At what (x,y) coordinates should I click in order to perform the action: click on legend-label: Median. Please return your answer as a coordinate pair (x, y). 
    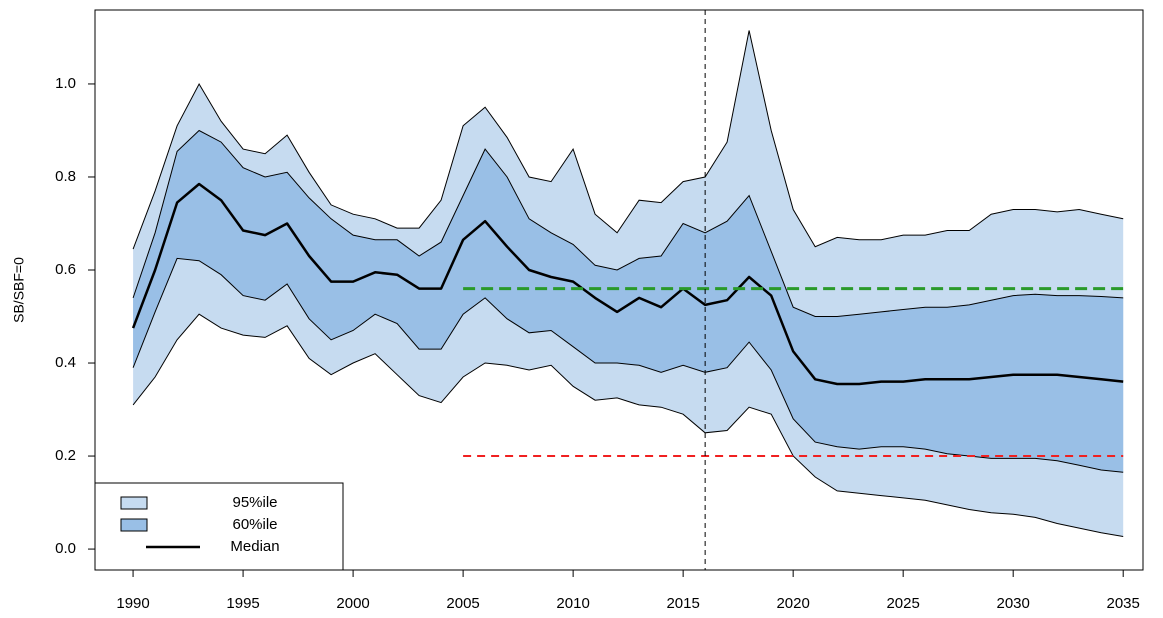
    Looking at the image, I should click on (254, 546).